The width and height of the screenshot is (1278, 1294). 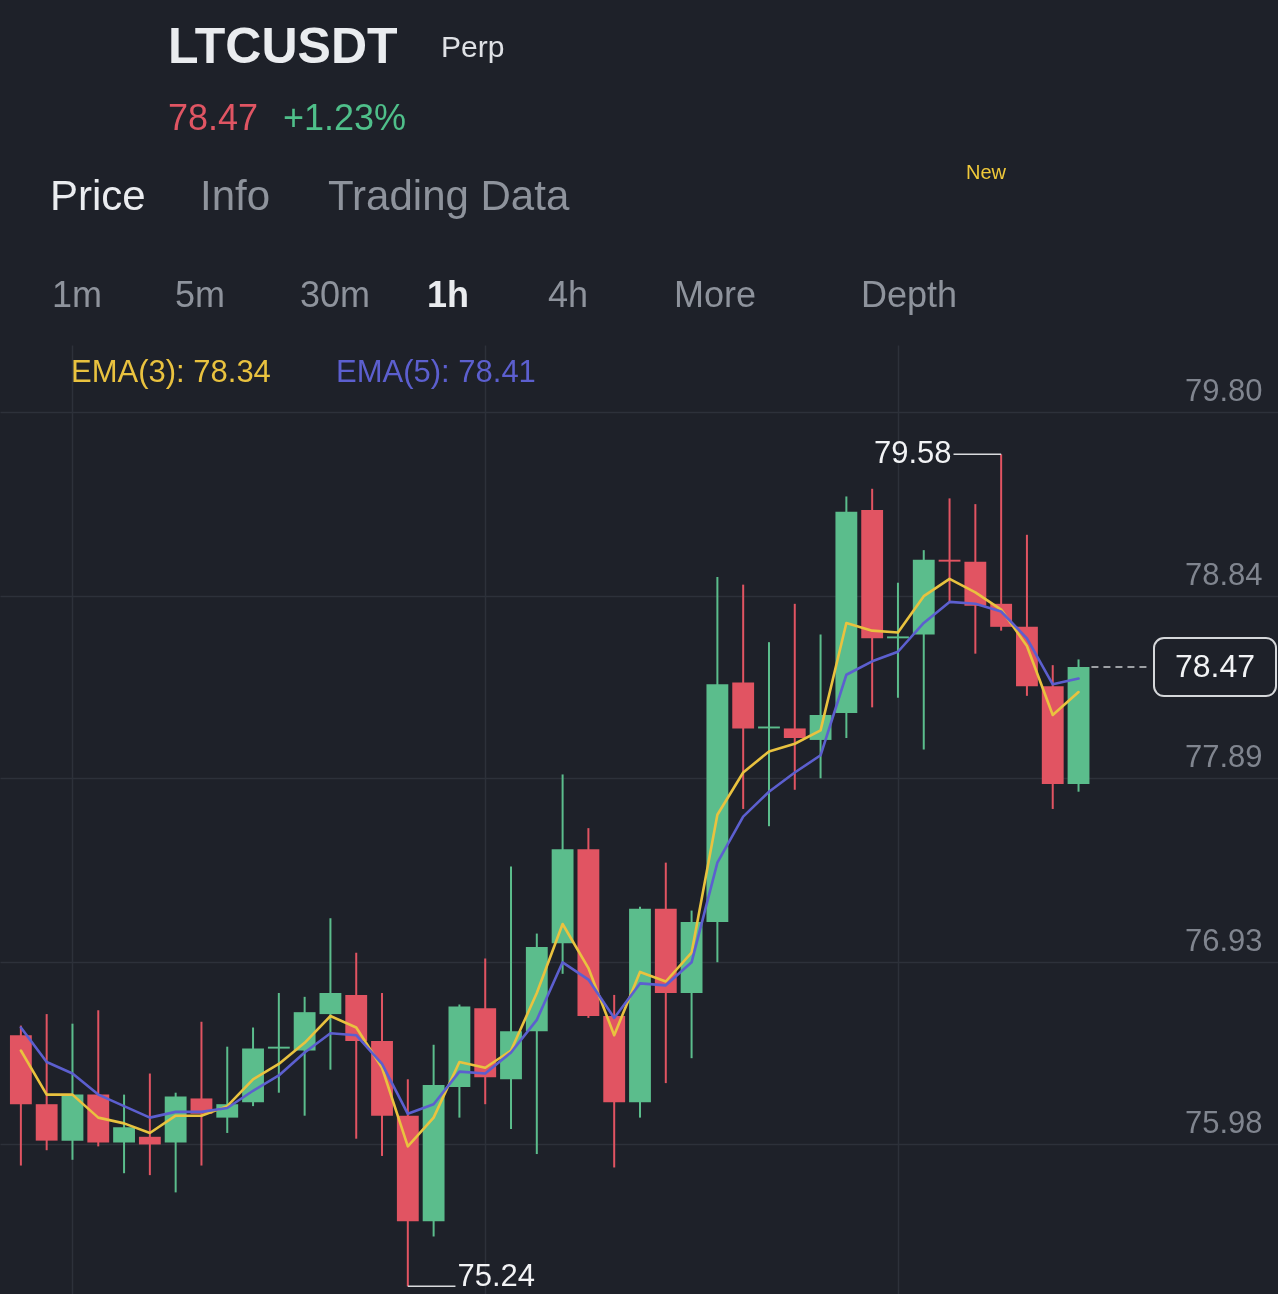 I want to click on annotation: 79.58, so click(x=912, y=453).